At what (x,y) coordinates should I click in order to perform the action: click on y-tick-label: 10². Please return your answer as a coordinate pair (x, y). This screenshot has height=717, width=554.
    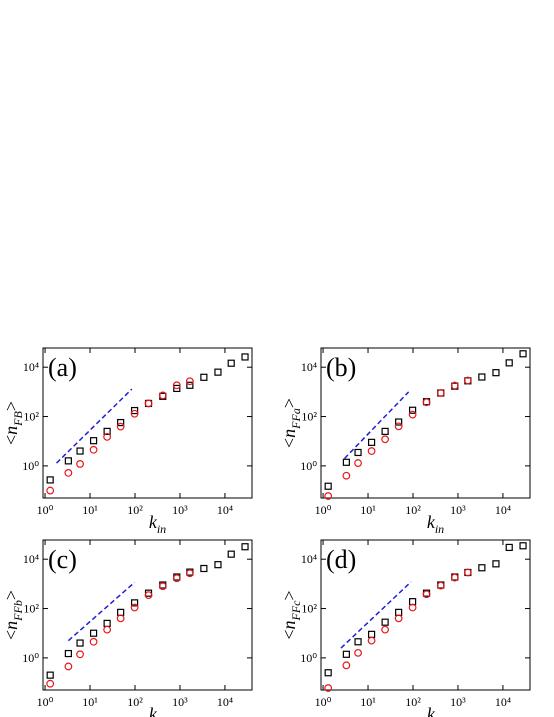
    Looking at the image, I should click on (31, 417).